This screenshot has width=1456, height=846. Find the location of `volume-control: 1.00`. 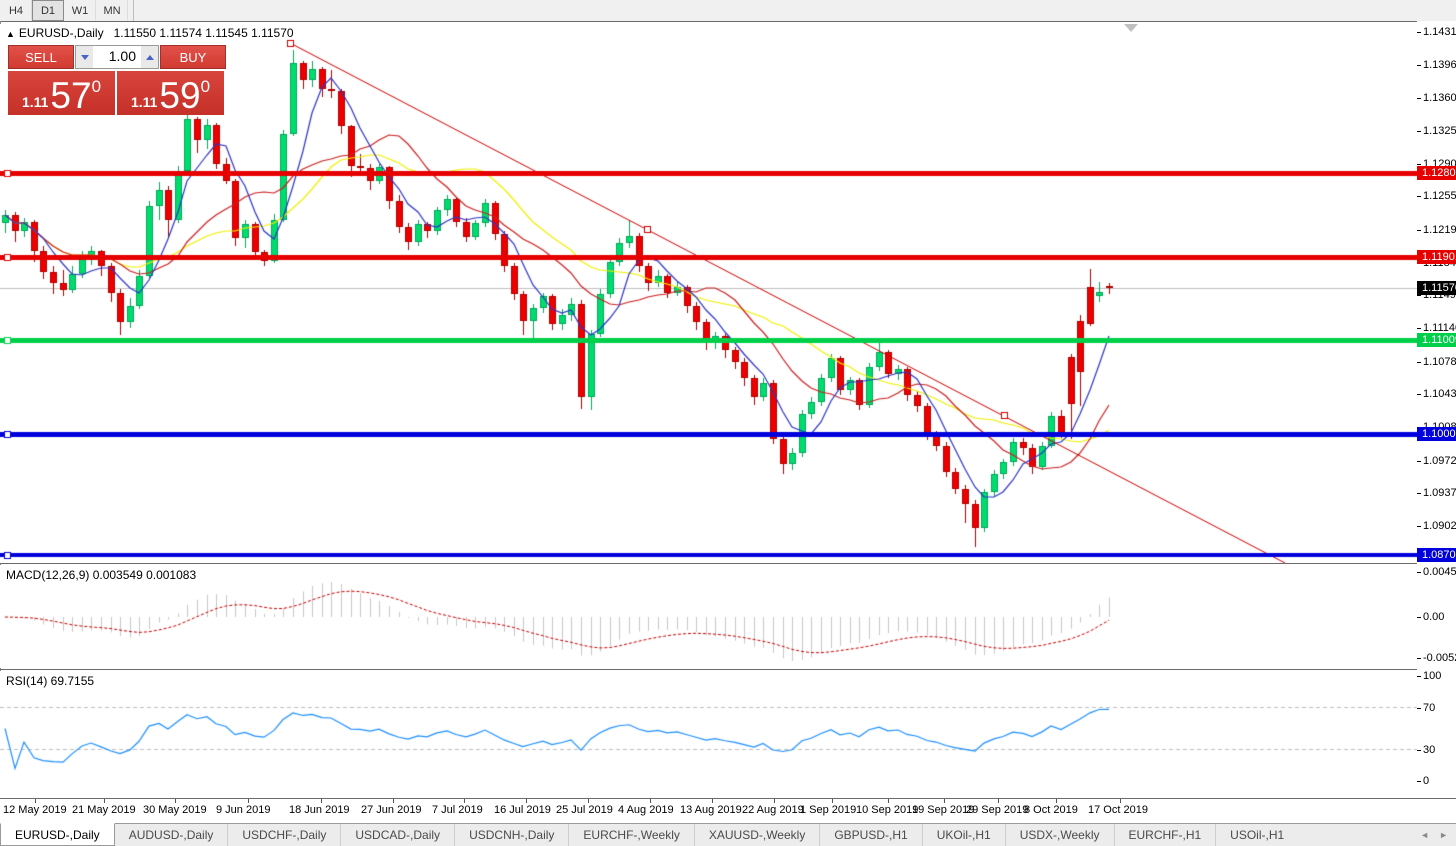

volume-control: 1.00 is located at coordinates (117, 57).